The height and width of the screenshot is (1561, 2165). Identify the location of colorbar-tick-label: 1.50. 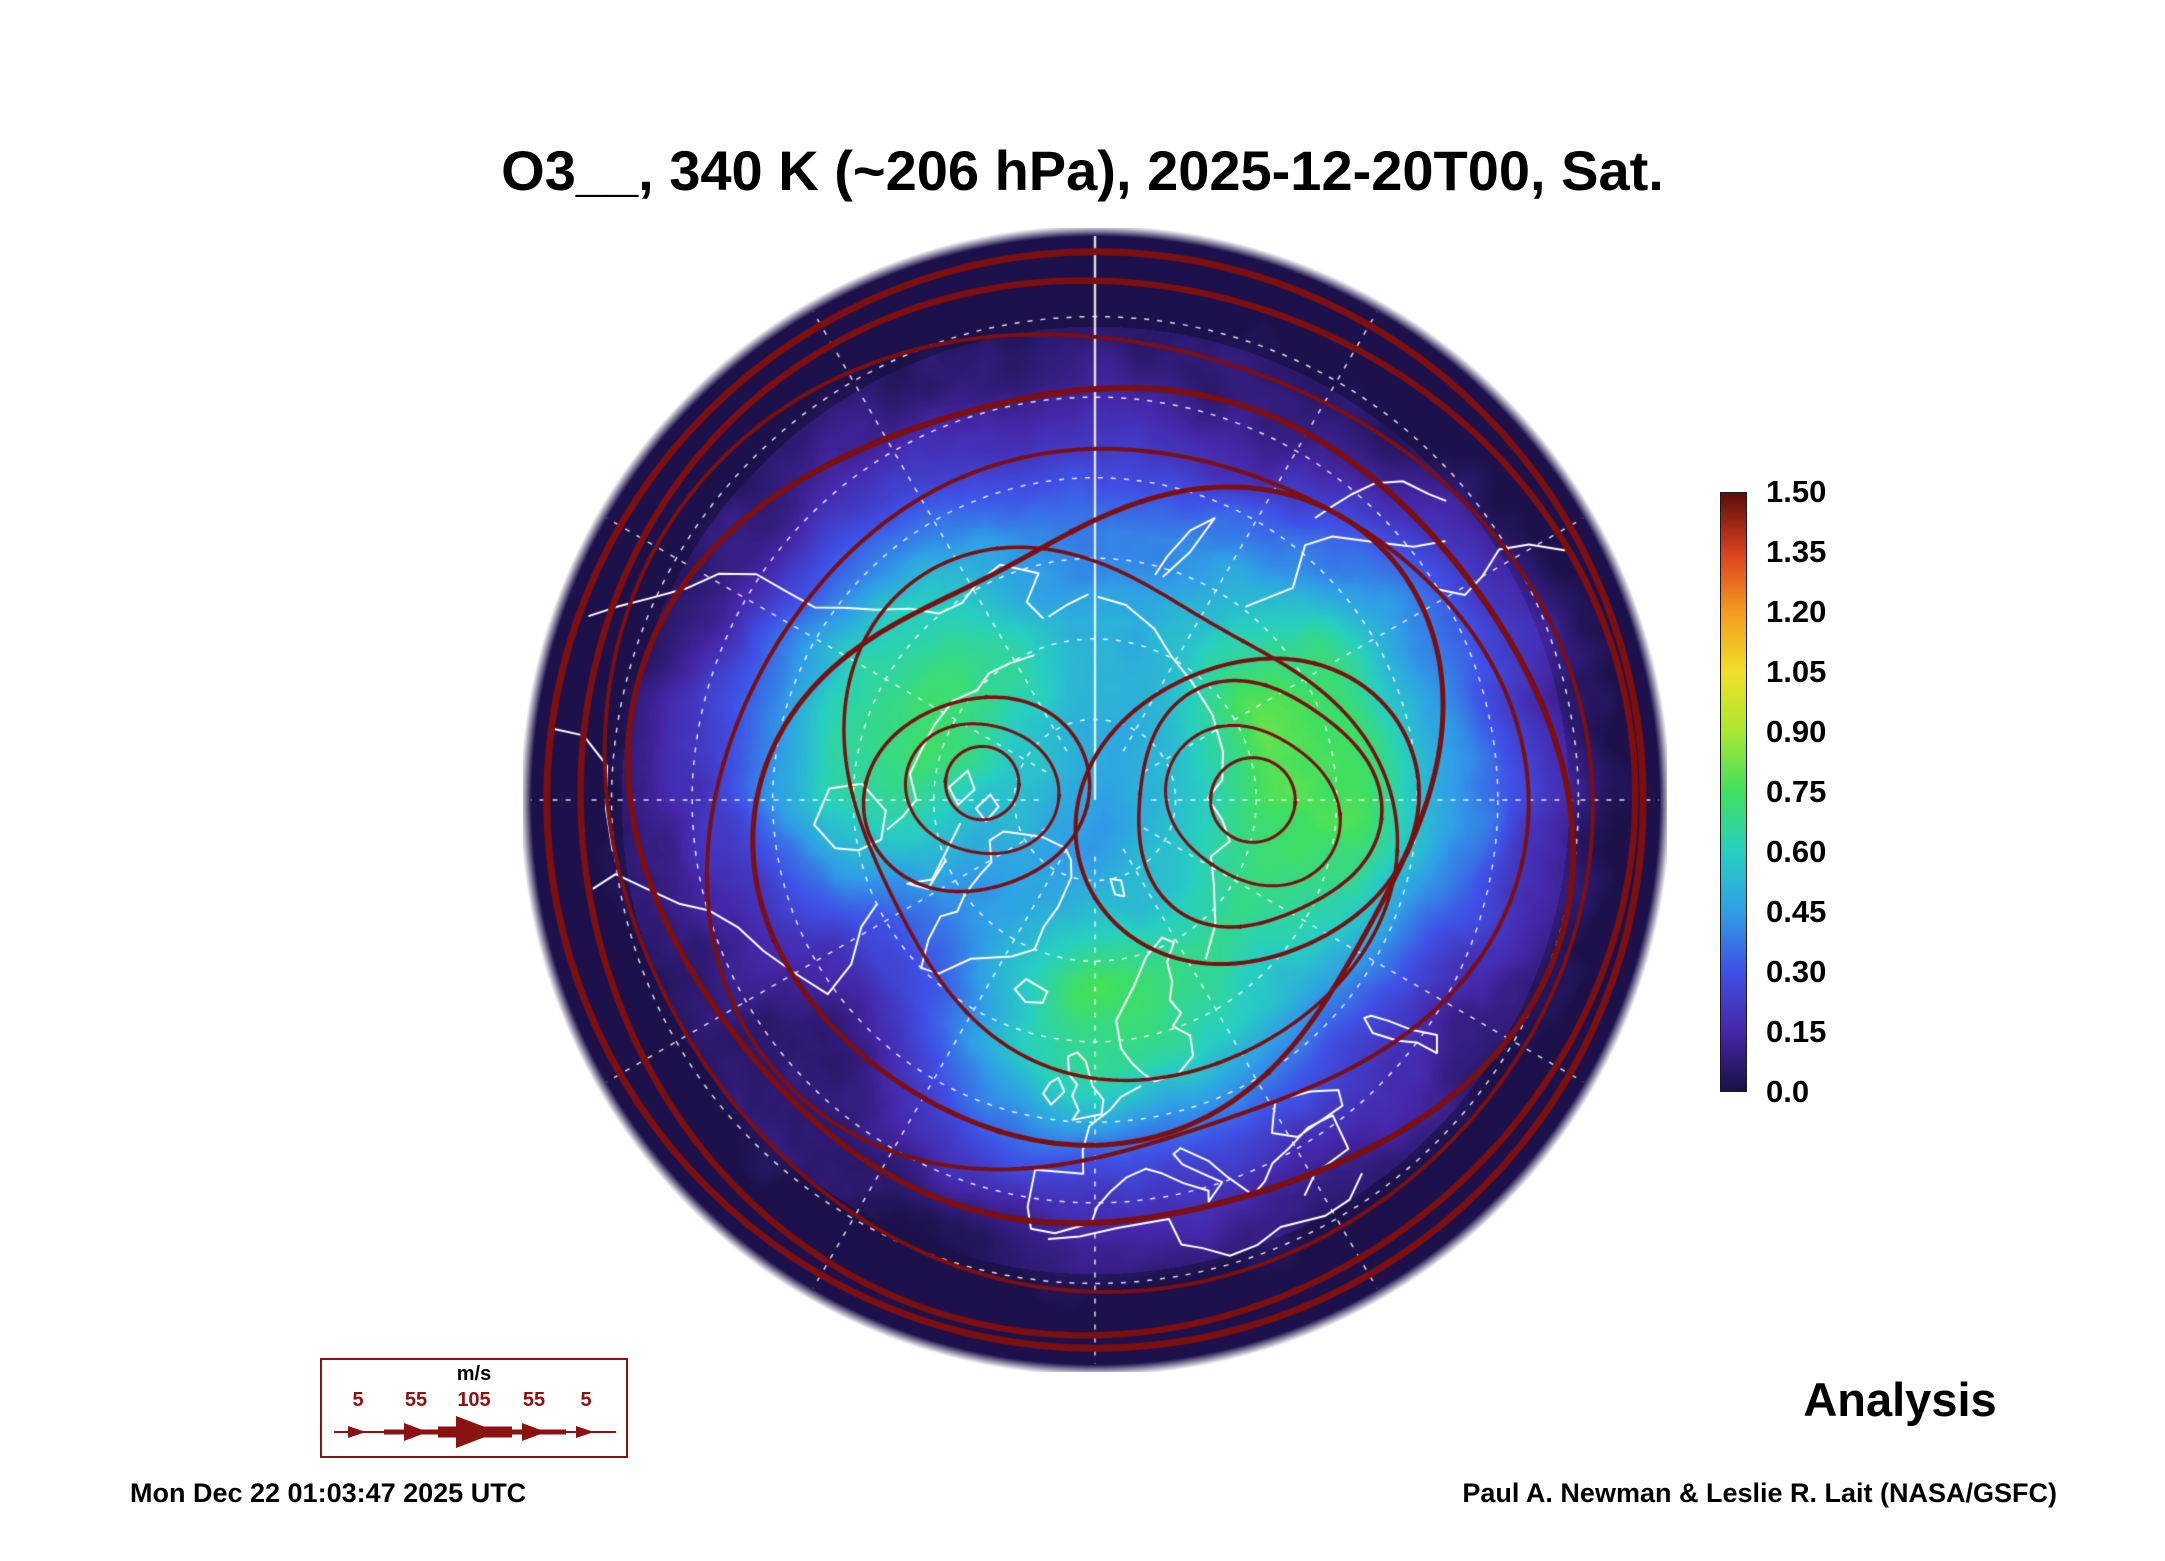
(1796, 491).